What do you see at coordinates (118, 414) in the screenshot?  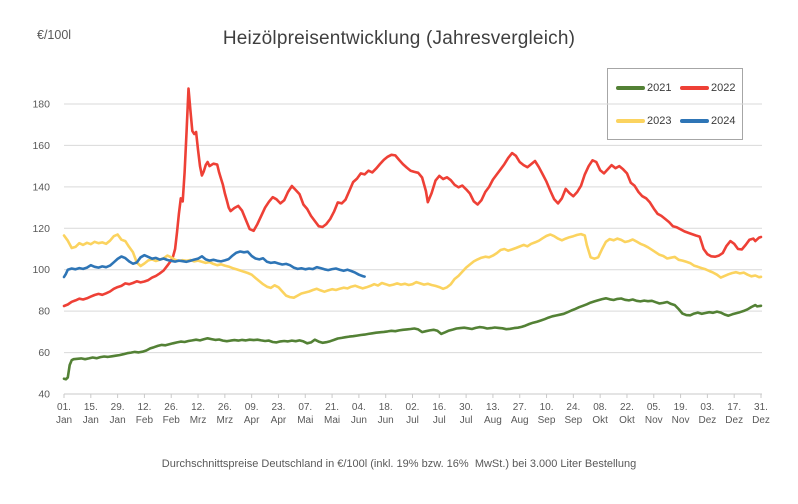 I see `svg-text:29.Jan: 29. Jan` at bounding box center [118, 414].